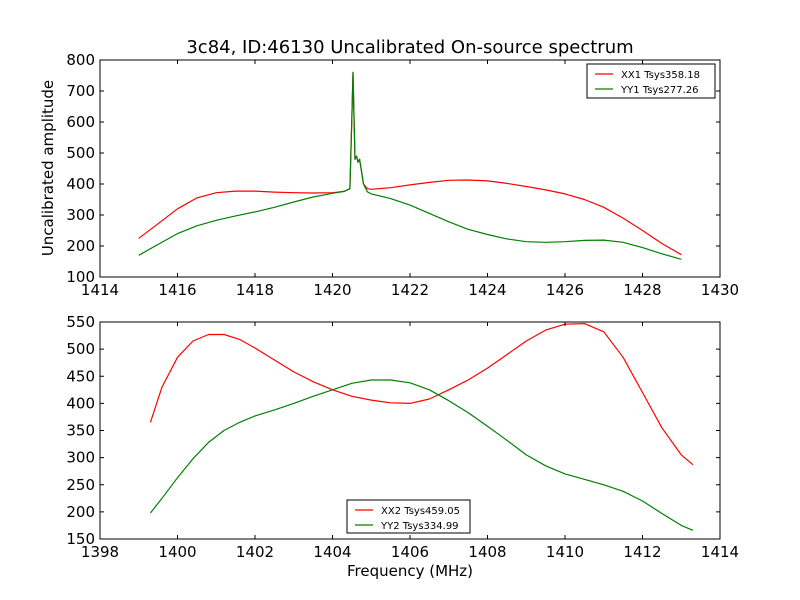 The image size is (800, 600). What do you see at coordinates (487, 290) in the screenshot?
I see `x-tick-label: 1424` at bounding box center [487, 290].